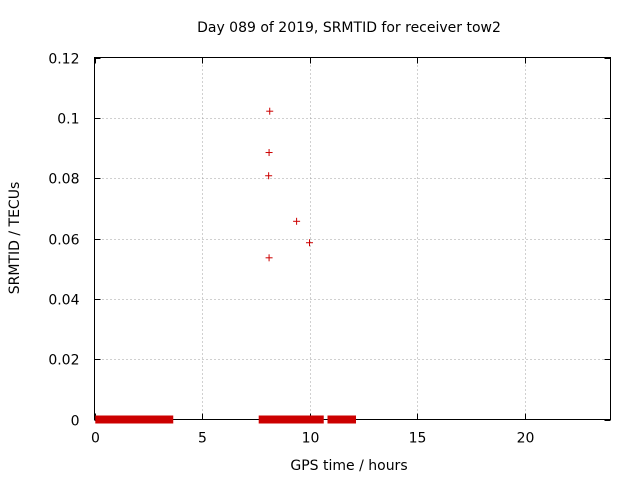 This screenshot has height=480, width=640. Describe the element at coordinates (202, 439) in the screenshot. I see `x-tick-label: 5` at that location.